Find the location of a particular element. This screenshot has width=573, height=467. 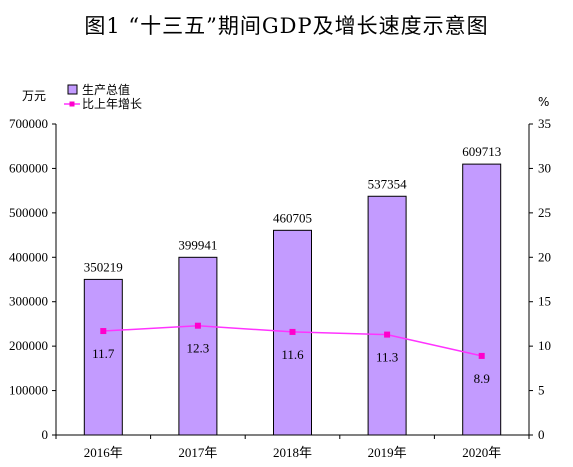

bar-data-label: 399941 is located at coordinates (197, 244).